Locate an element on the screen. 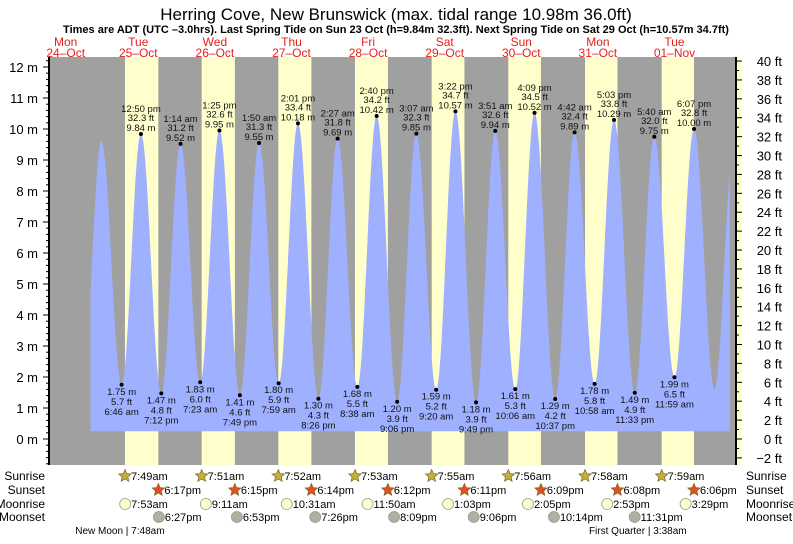 This screenshot has width=793, height=544. tide-label-time: 5:03 pm is located at coordinates (614, 95).